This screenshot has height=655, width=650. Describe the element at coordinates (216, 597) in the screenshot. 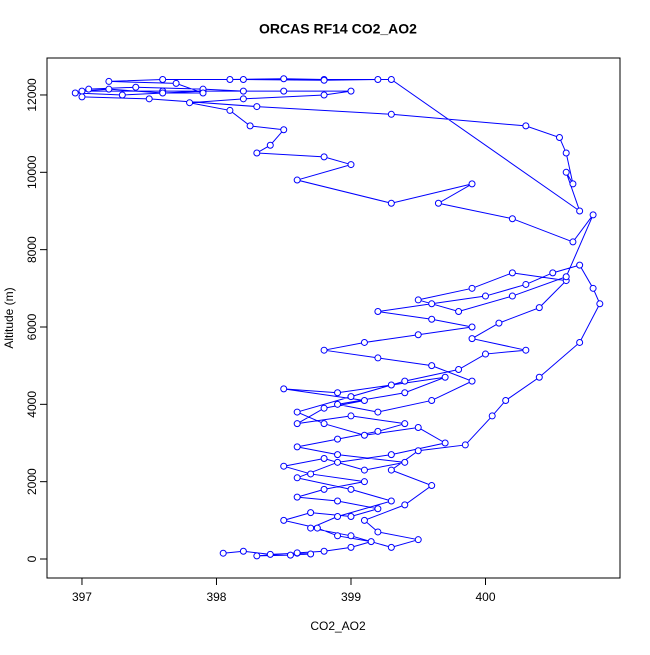

I see `x-tick-label: 398` at that location.